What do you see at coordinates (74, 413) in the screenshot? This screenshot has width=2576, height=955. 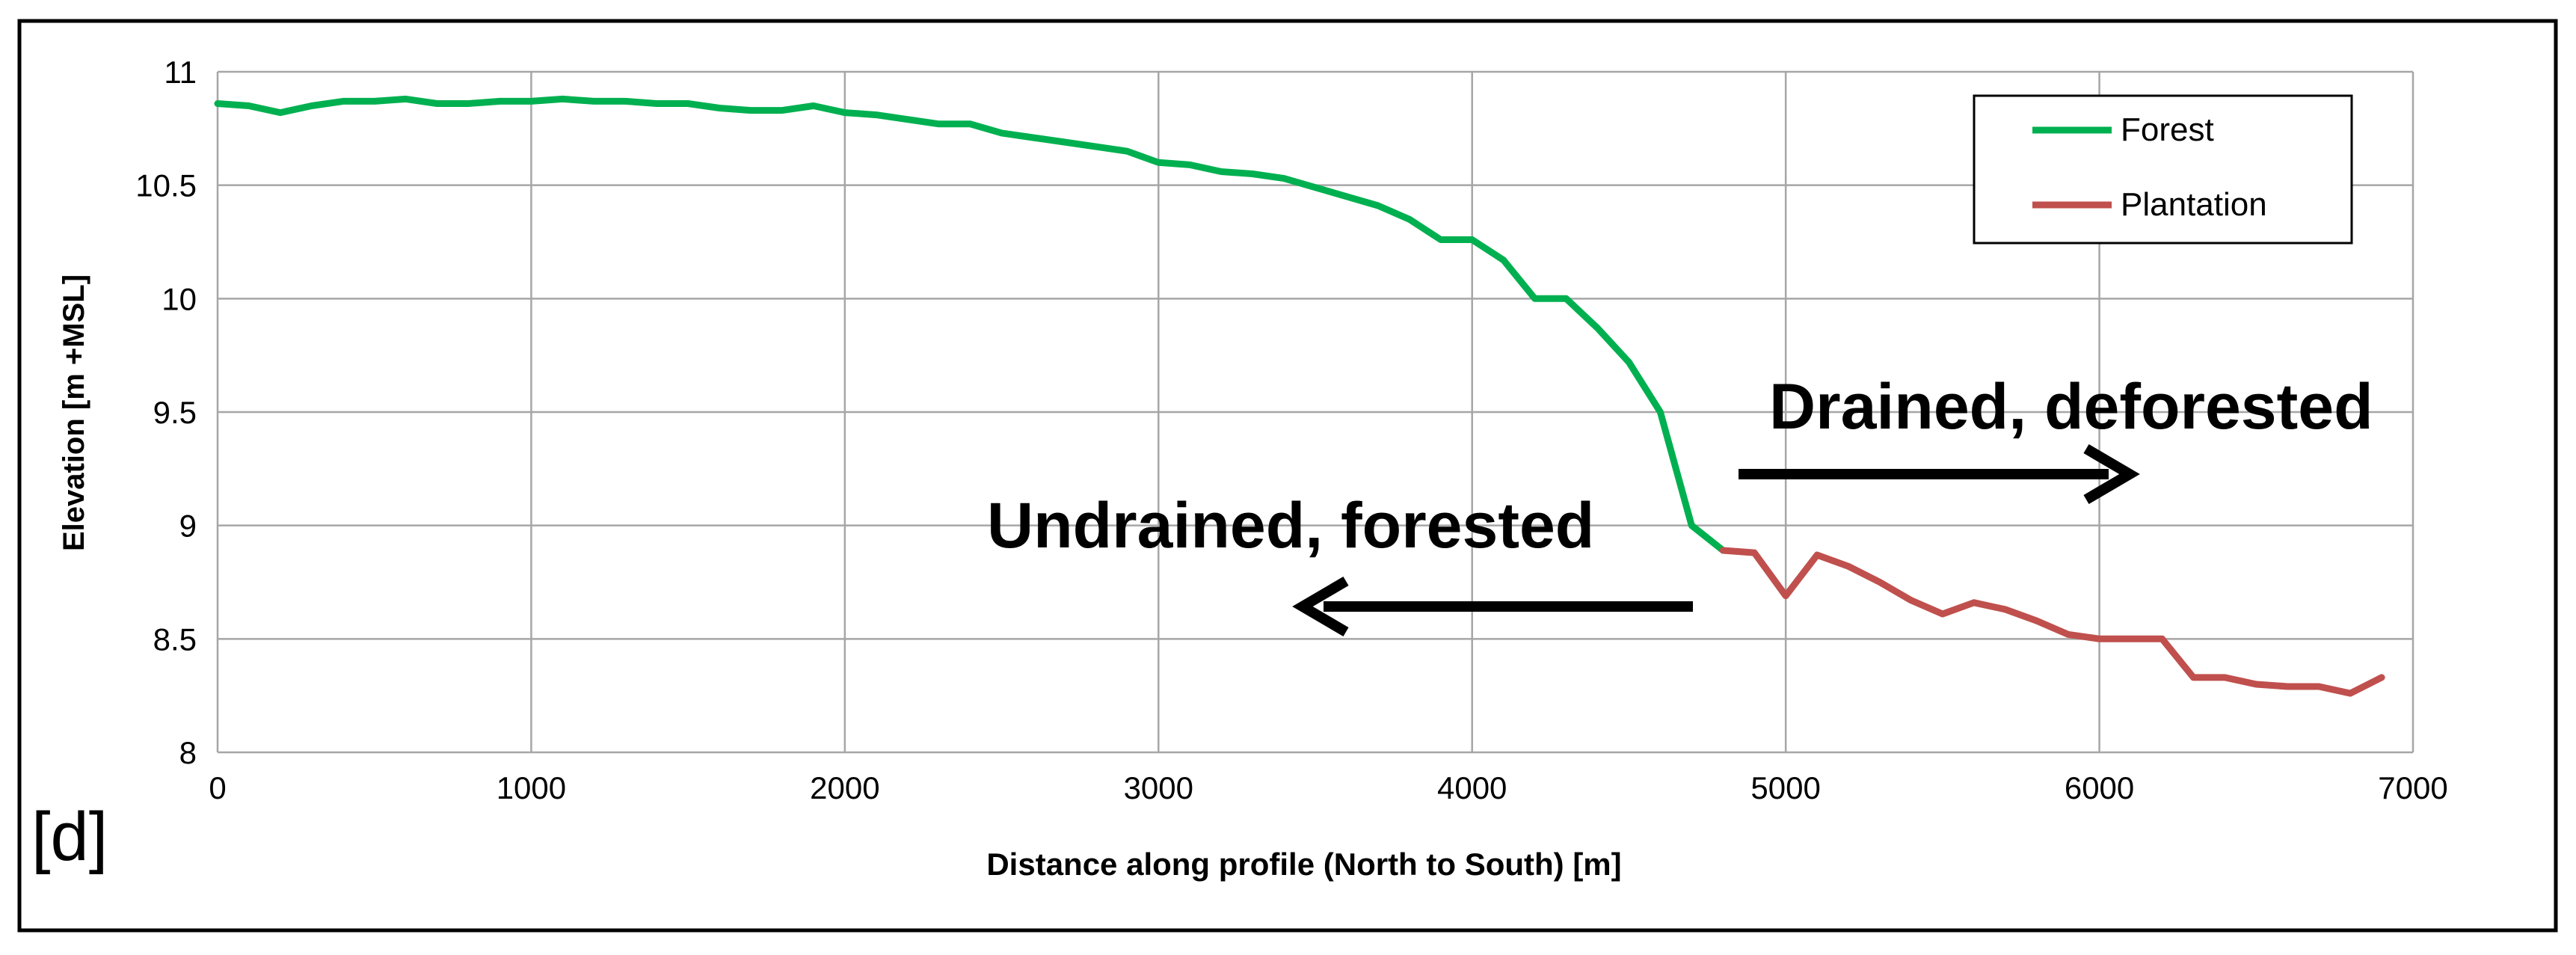 I see `y-axis-label: Elevation [m +MSL]` at bounding box center [74, 413].